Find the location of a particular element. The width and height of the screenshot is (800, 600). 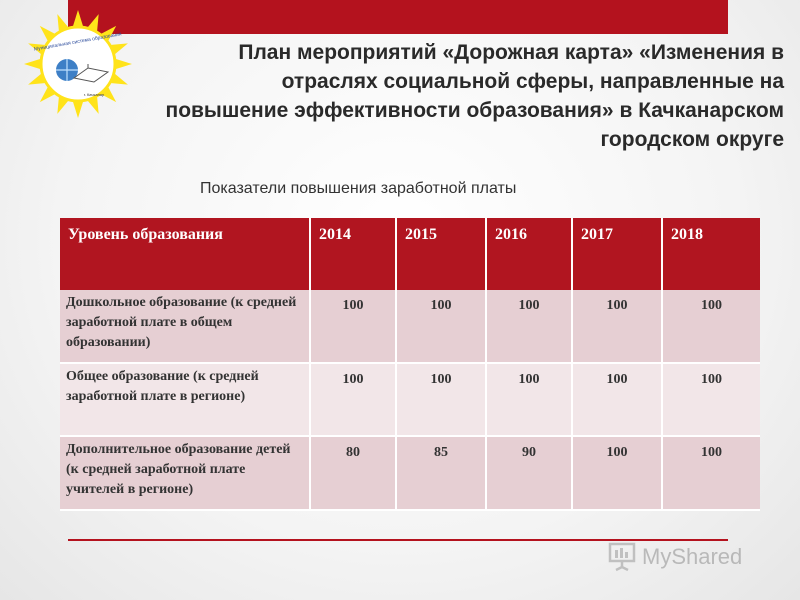

cell-value: 90 is located at coordinates (529, 473).